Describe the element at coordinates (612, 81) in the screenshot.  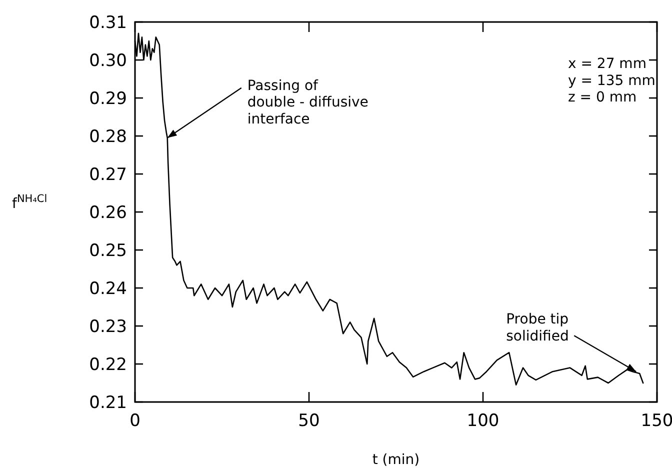
I see `annotation: x = 27 mm y = 135 mm z = 0 mm` at that location.